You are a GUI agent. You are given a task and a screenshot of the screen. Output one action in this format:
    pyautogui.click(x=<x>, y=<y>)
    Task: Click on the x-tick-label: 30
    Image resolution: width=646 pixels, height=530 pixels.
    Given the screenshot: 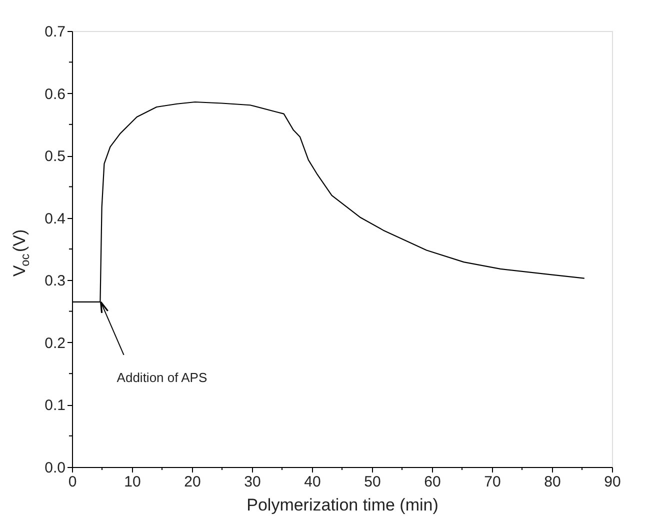 What is the action you would take?
    pyautogui.click(x=252, y=482)
    